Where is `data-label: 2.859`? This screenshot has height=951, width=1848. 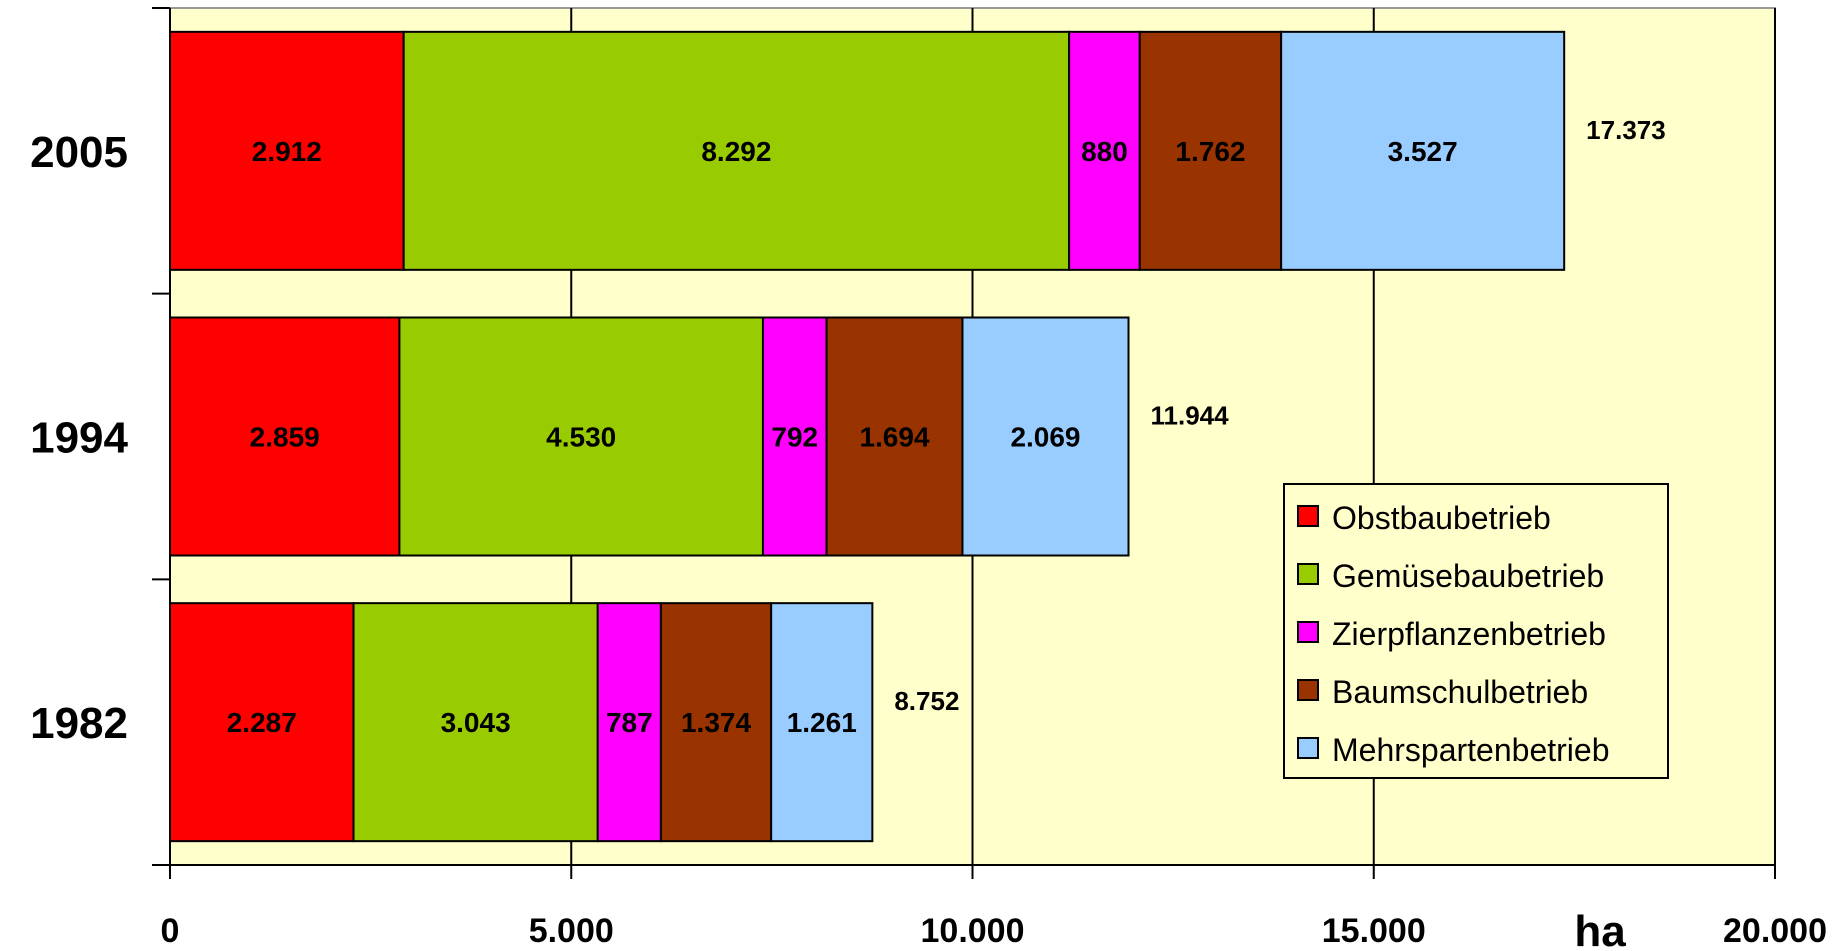
data-label: 2.859 is located at coordinates (285, 437).